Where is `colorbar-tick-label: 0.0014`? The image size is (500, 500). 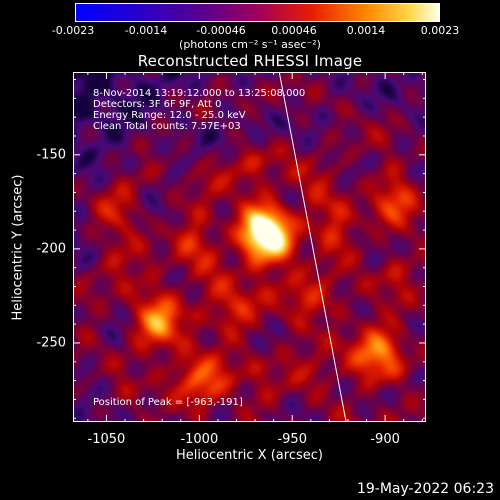 colorbar-tick-label: 0.0014 is located at coordinates (366, 30).